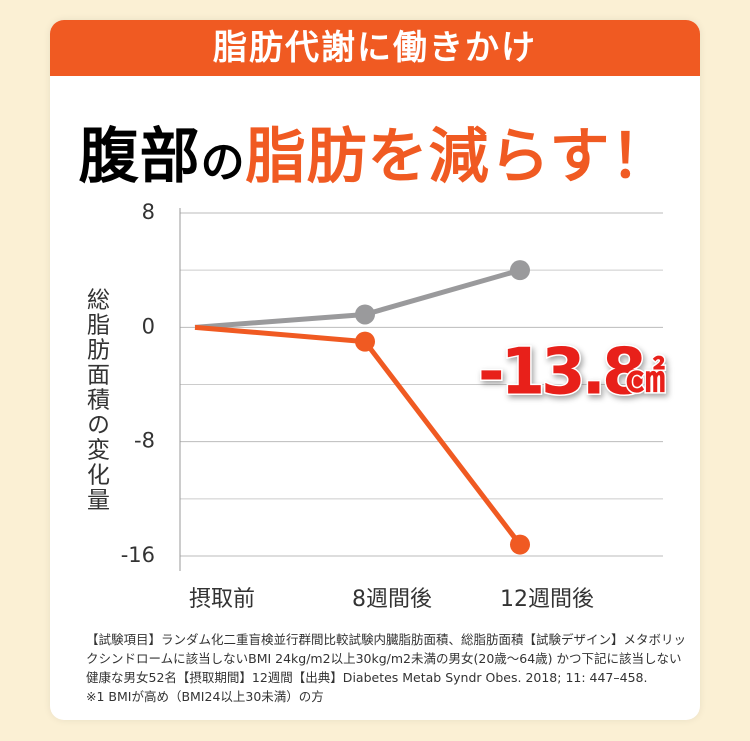 This screenshot has height=741, width=750. I want to click on footnote-line: ※1 BMIが高め（BMI24以上30未満）の方, so click(205, 696).